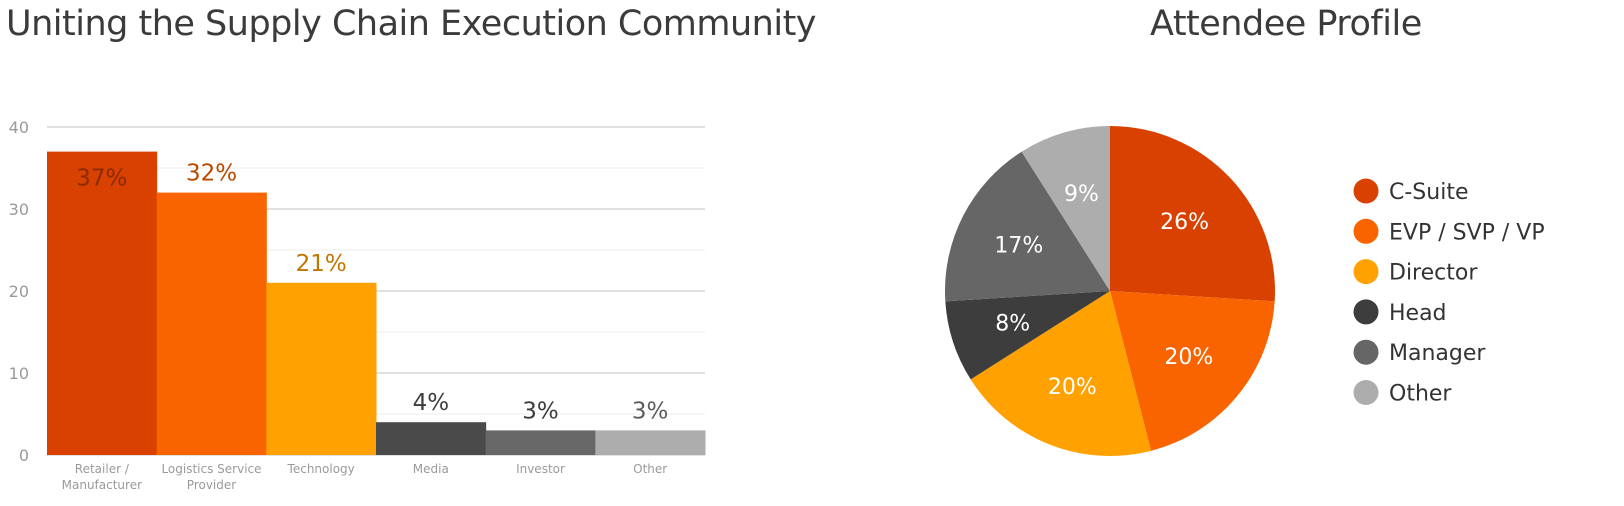 This screenshot has height=506, width=1624. I want to click on pie-slice-label: 8%, so click(1012, 324).